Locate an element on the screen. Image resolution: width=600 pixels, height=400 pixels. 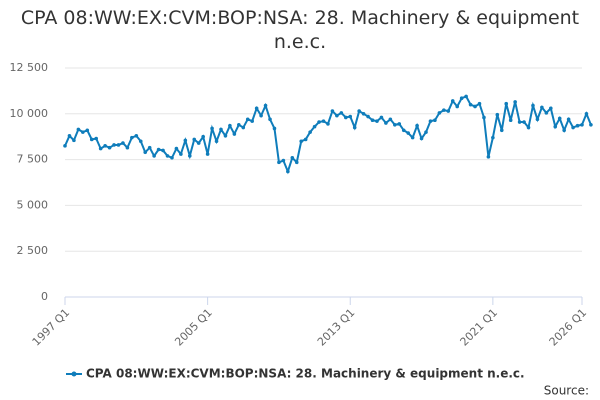
y-tick-label: 7 500 is located at coordinates (33, 159).